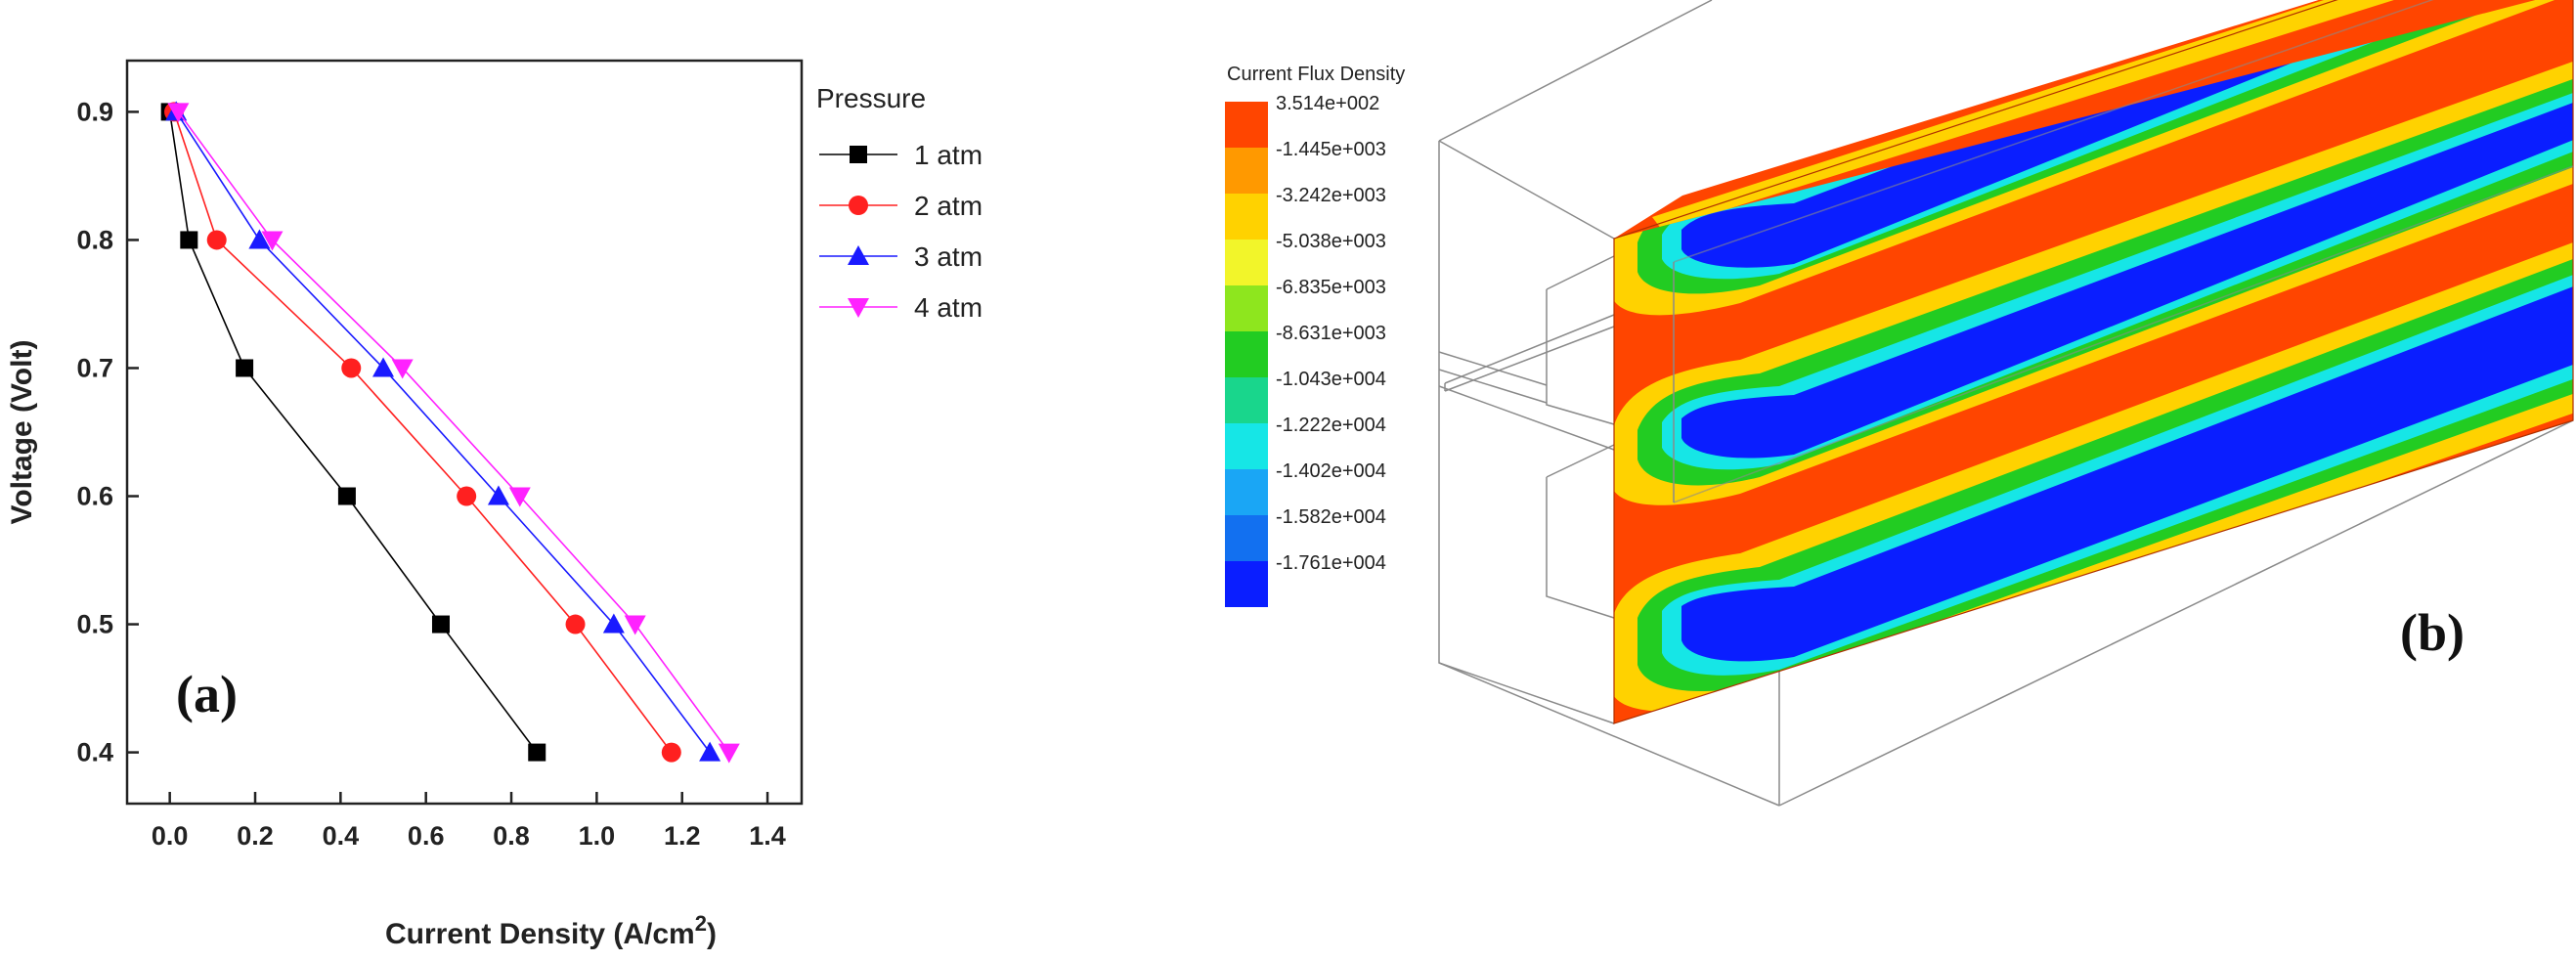 The height and width of the screenshot is (962, 2576). Describe the element at coordinates (1331, 563) in the screenshot. I see `colorbar-label: -1.761e+004` at that location.